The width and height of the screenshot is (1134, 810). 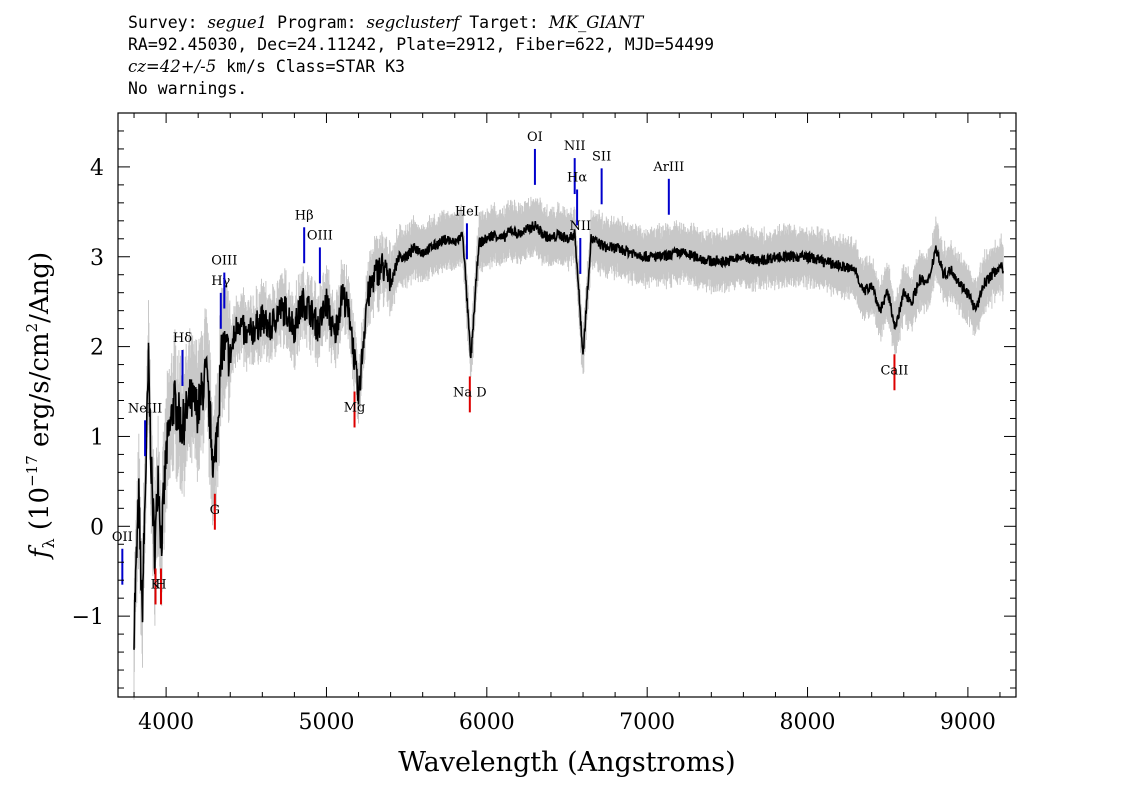 I want to click on y-tick-label: 2, so click(x=97, y=348).